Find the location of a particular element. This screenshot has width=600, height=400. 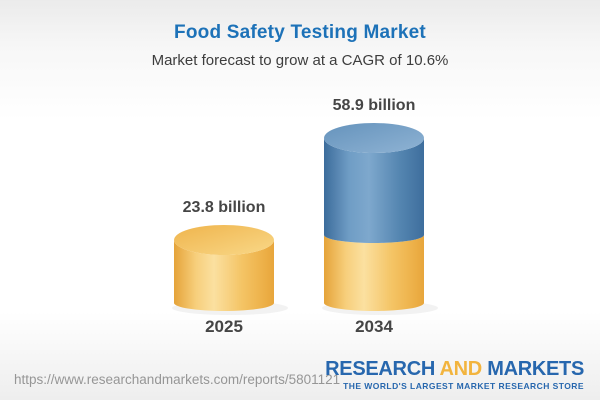

value-label-2034: 58.9 billion is located at coordinates (374, 105).